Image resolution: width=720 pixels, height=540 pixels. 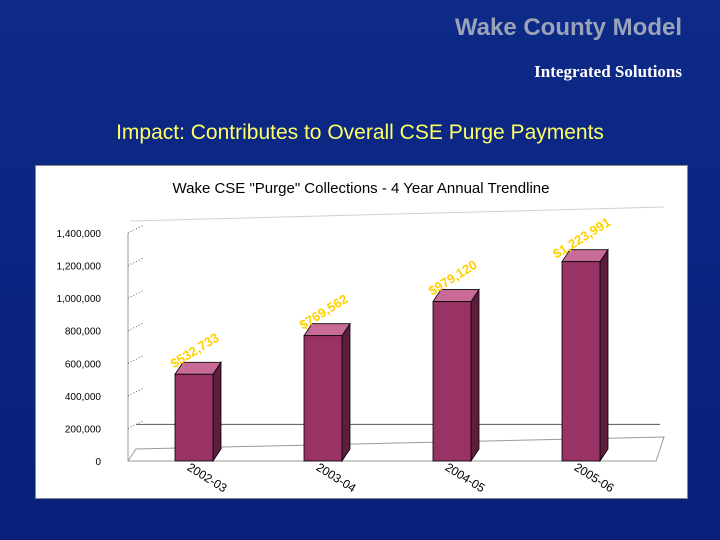 I want to click on y-tick-label: 800,000, so click(x=83, y=332).